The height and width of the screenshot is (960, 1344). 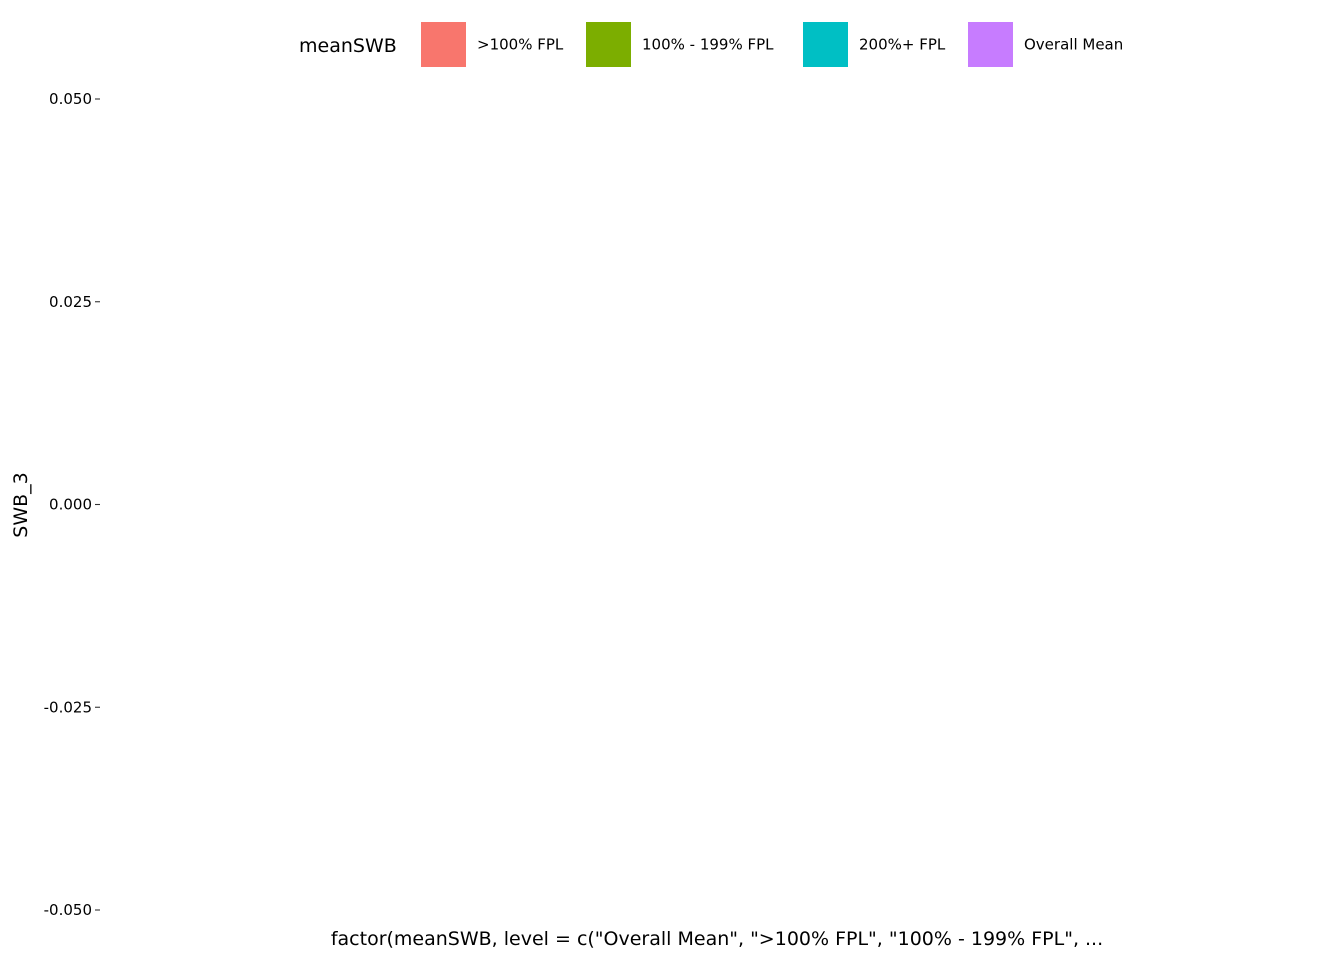 What do you see at coordinates (68, 707) in the screenshot?
I see `y-tick-label: -0.025` at bounding box center [68, 707].